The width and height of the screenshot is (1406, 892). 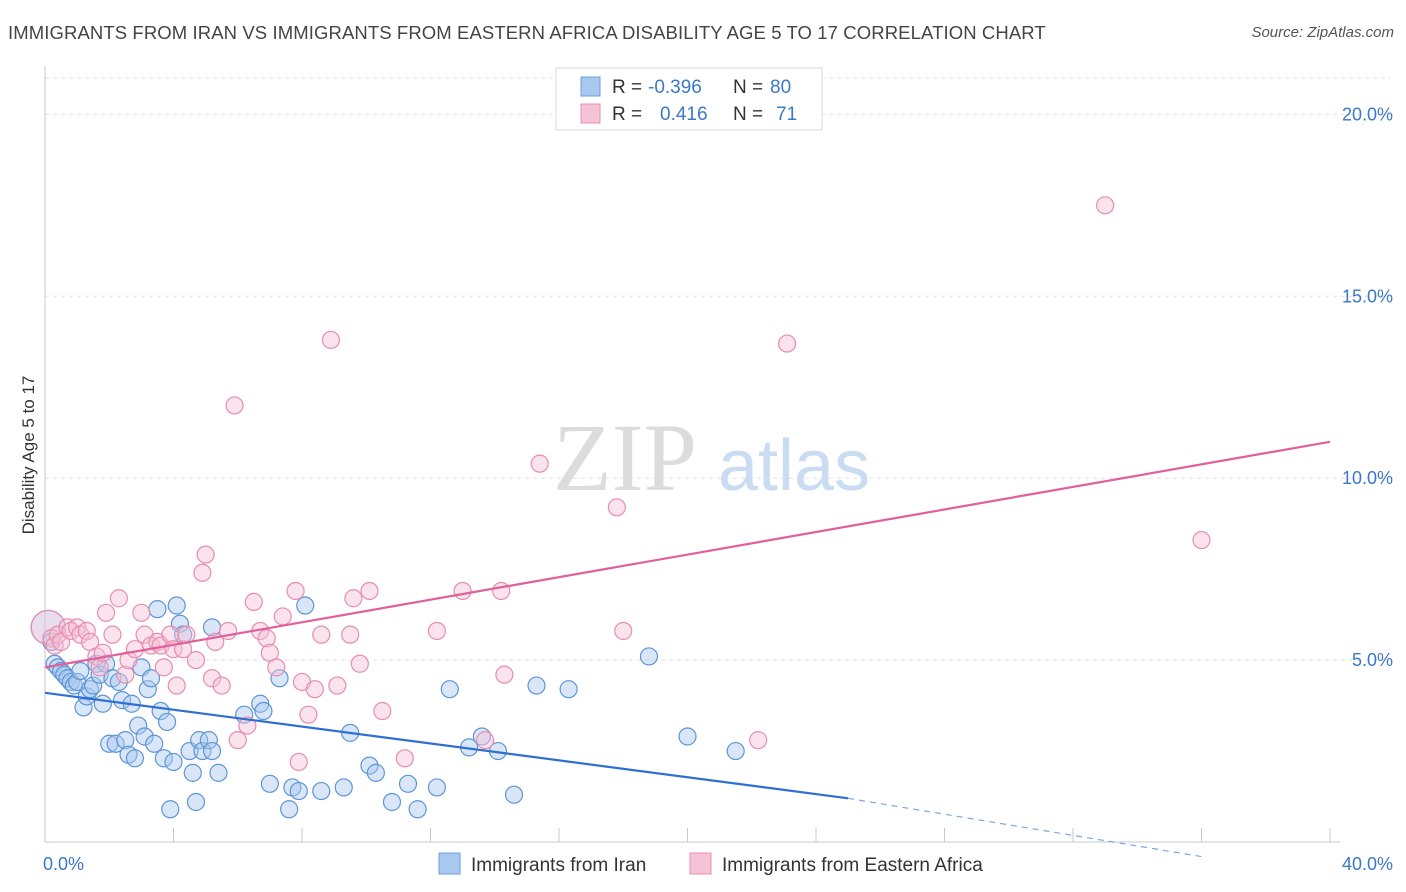 I want to click on bottom-legend-swatch-eastern-africa, so click(x=700, y=863).